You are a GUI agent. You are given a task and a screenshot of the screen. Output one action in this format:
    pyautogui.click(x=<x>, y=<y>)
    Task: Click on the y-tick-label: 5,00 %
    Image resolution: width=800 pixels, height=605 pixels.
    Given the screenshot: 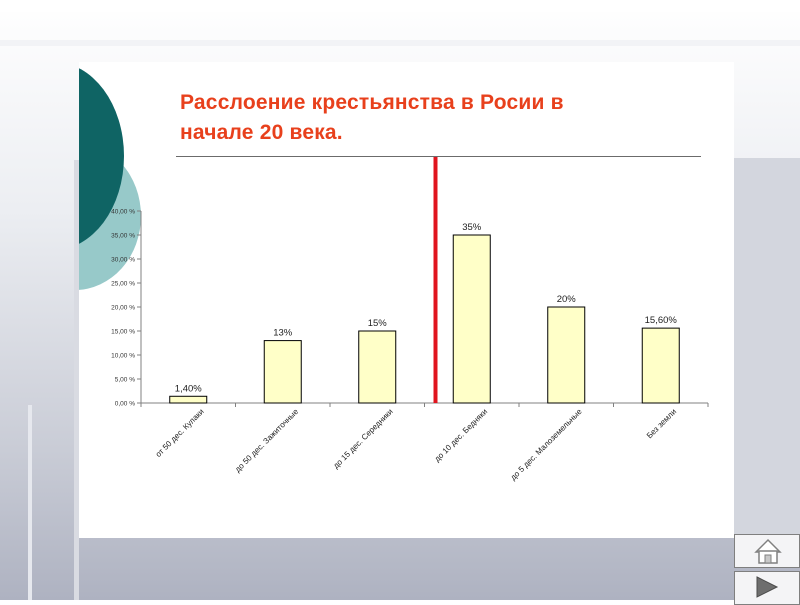 What is the action you would take?
    pyautogui.click(x=125, y=380)
    